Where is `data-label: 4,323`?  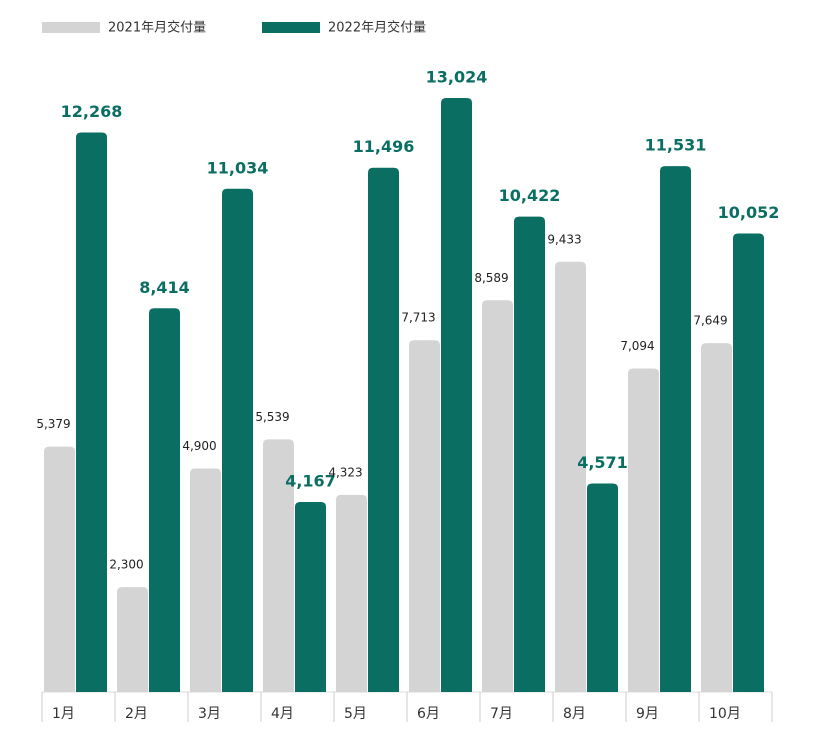
data-label: 4,323 is located at coordinates (345, 472).